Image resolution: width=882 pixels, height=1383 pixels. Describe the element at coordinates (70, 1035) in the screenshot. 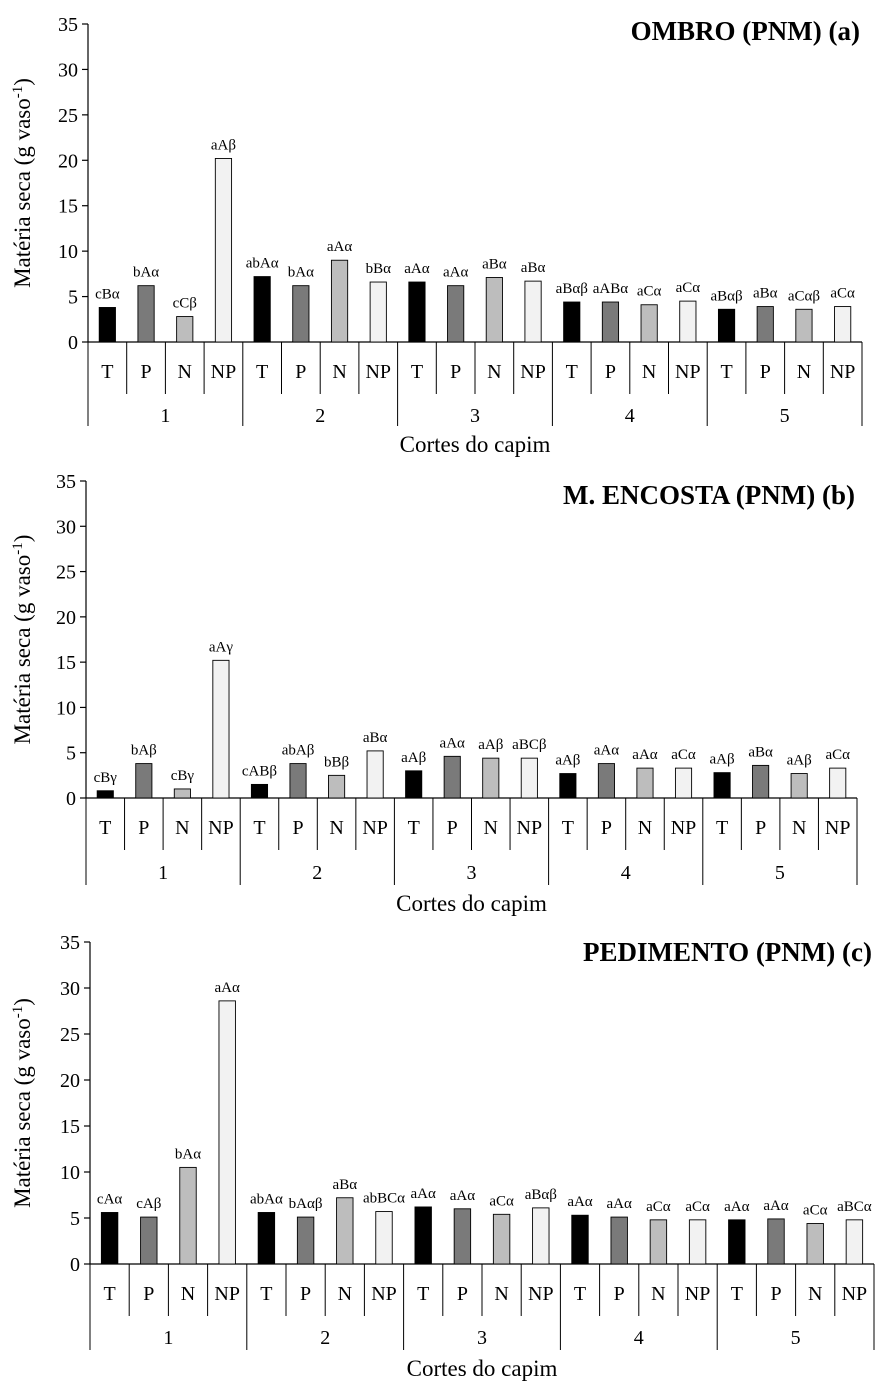

I see `y-tick-label: 25` at that location.